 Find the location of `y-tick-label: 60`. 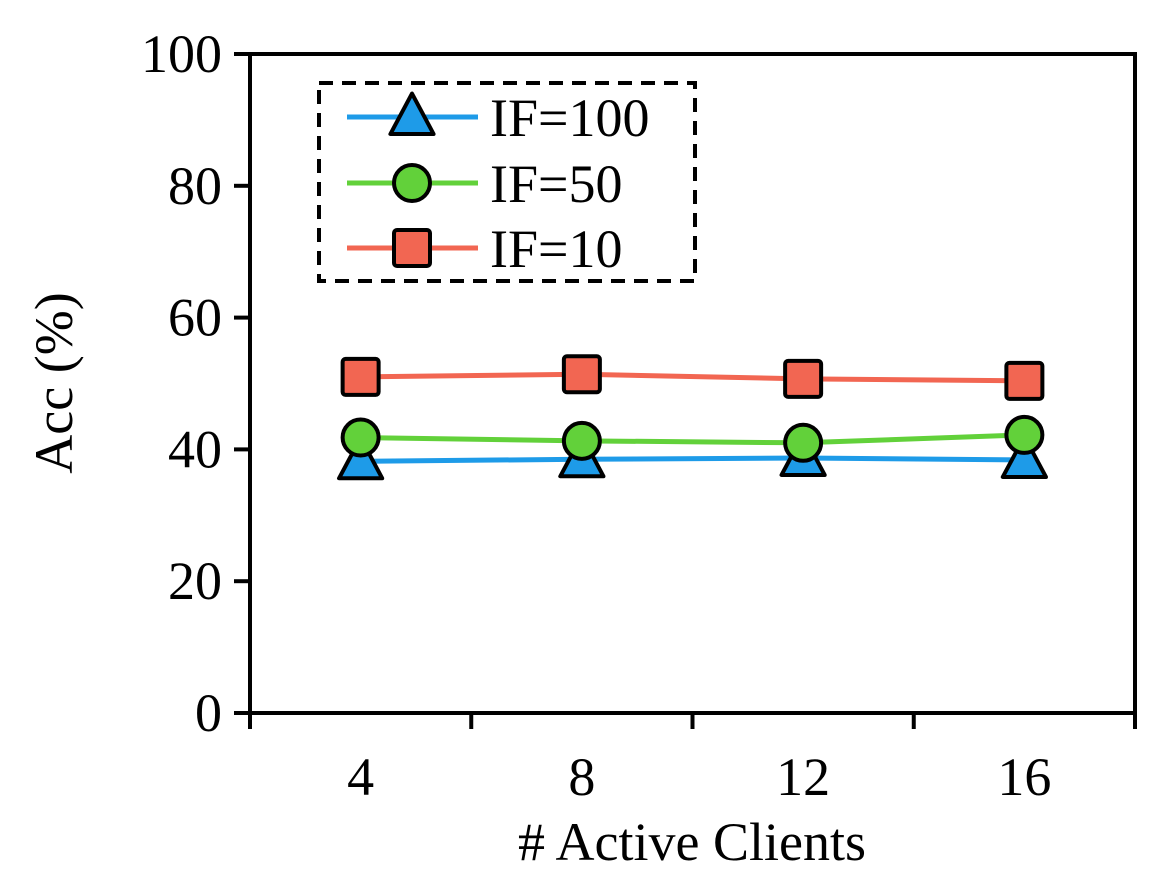

y-tick-label: 60 is located at coordinates (195, 318).